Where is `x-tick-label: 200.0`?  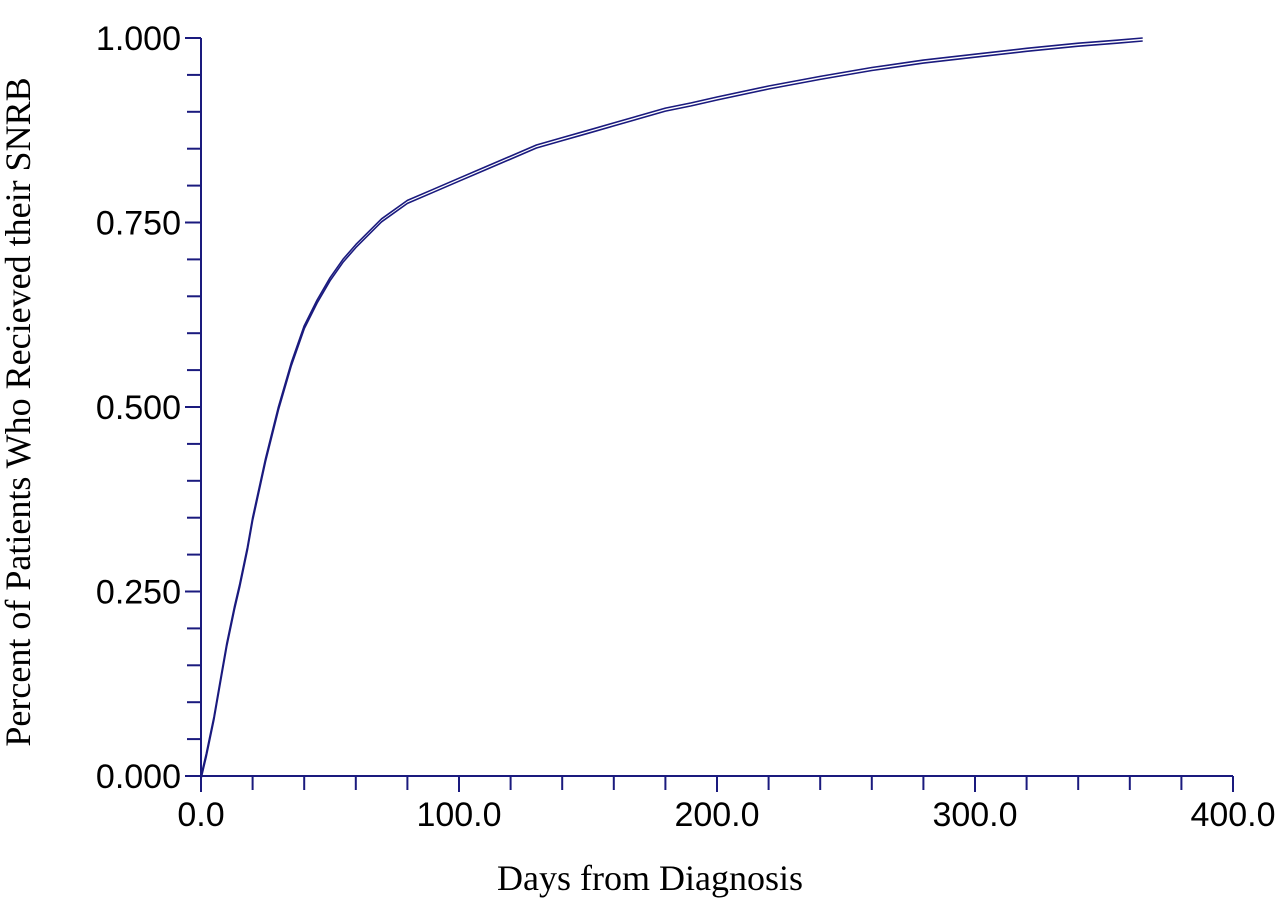
x-tick-label: 200.0 is located at coordinates (716, 815).